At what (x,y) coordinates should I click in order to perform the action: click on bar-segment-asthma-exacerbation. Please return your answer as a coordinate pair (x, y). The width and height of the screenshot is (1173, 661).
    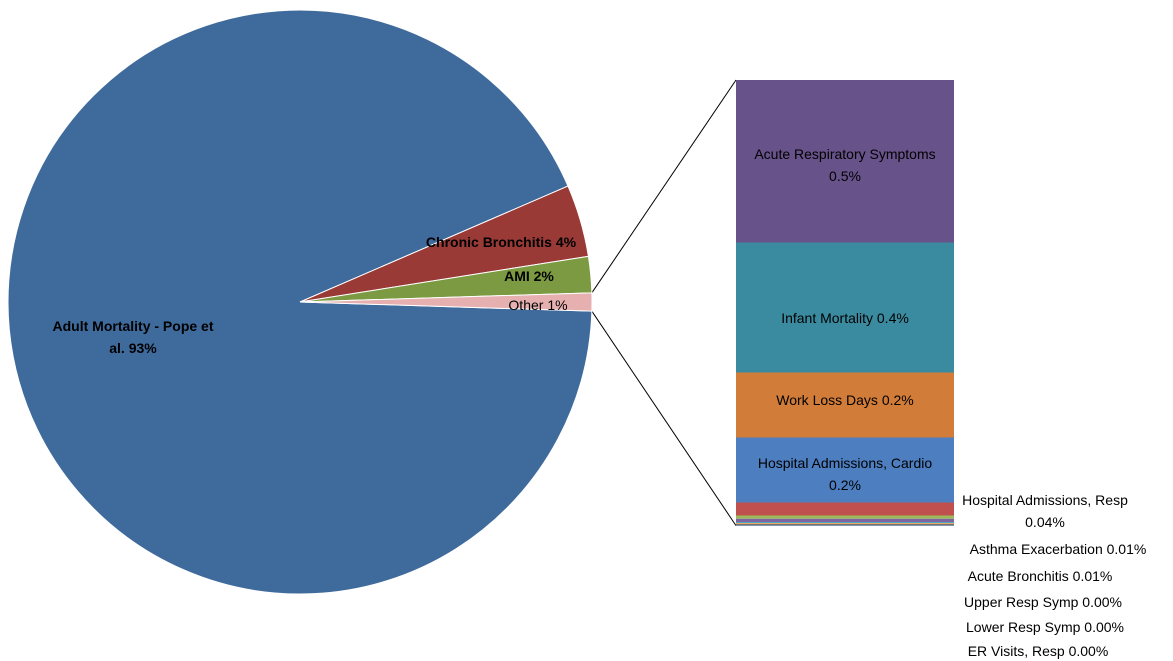
    Looking at the image, I should click on (845, 517).